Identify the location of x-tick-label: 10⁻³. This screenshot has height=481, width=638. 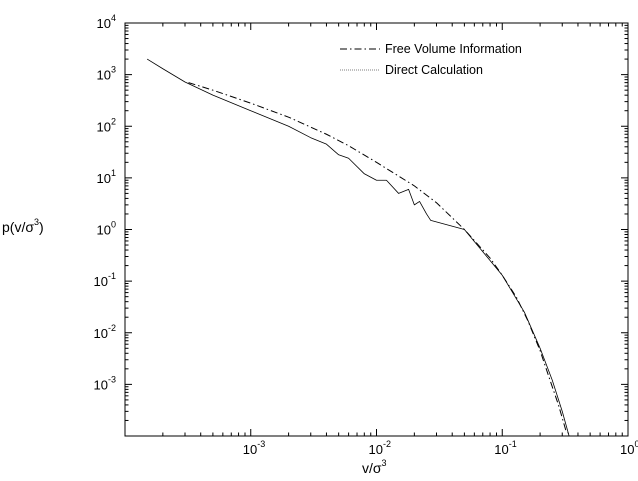
(254, 448).